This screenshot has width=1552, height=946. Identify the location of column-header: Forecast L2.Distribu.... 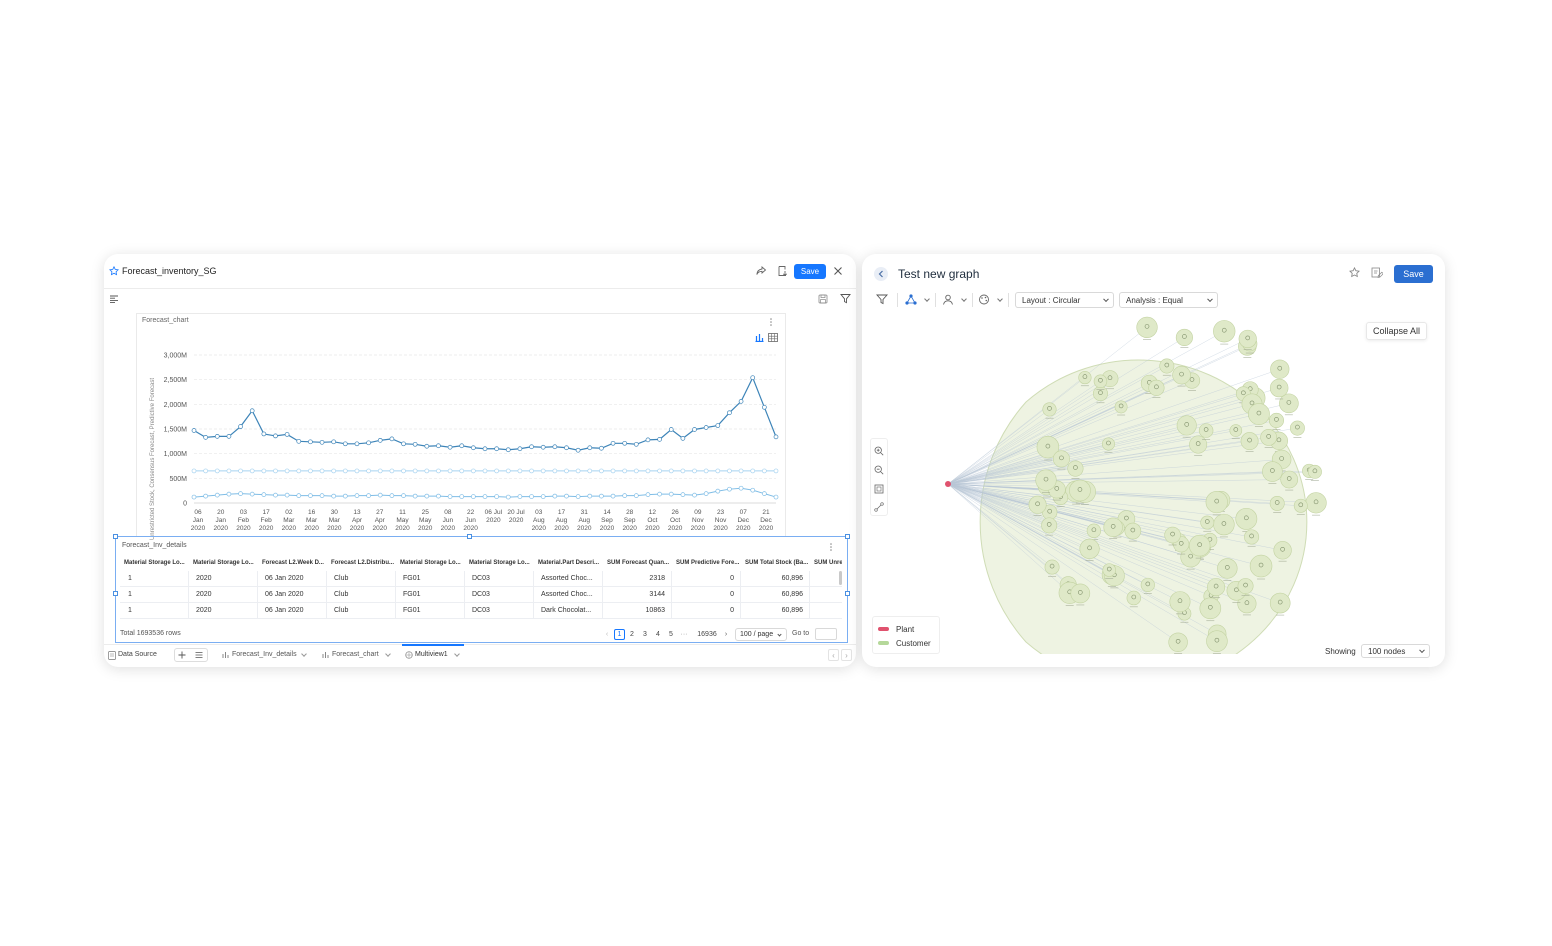
(363, 563).